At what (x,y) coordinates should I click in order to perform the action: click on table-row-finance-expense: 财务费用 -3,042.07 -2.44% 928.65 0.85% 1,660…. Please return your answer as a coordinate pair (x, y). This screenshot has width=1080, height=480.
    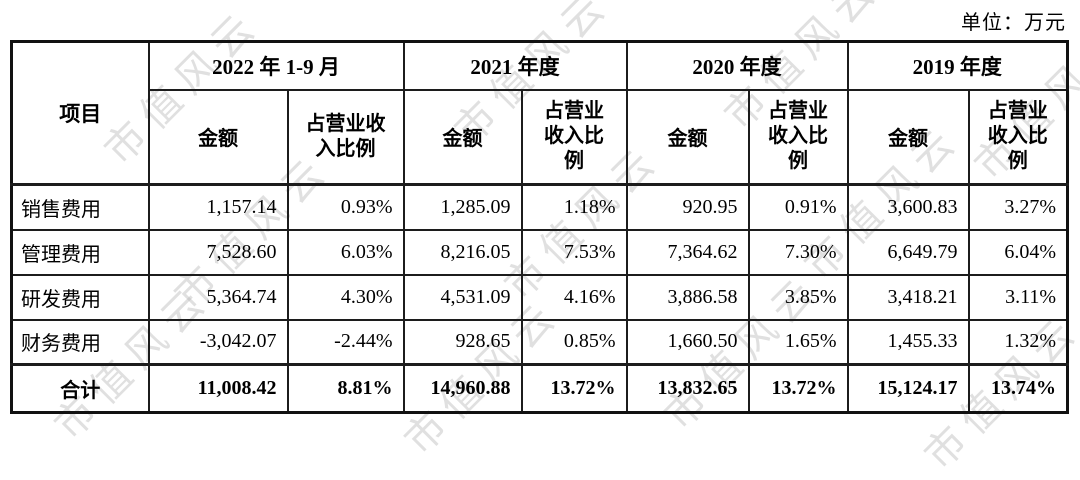
    Looking at the image, I should click on (539, 342).